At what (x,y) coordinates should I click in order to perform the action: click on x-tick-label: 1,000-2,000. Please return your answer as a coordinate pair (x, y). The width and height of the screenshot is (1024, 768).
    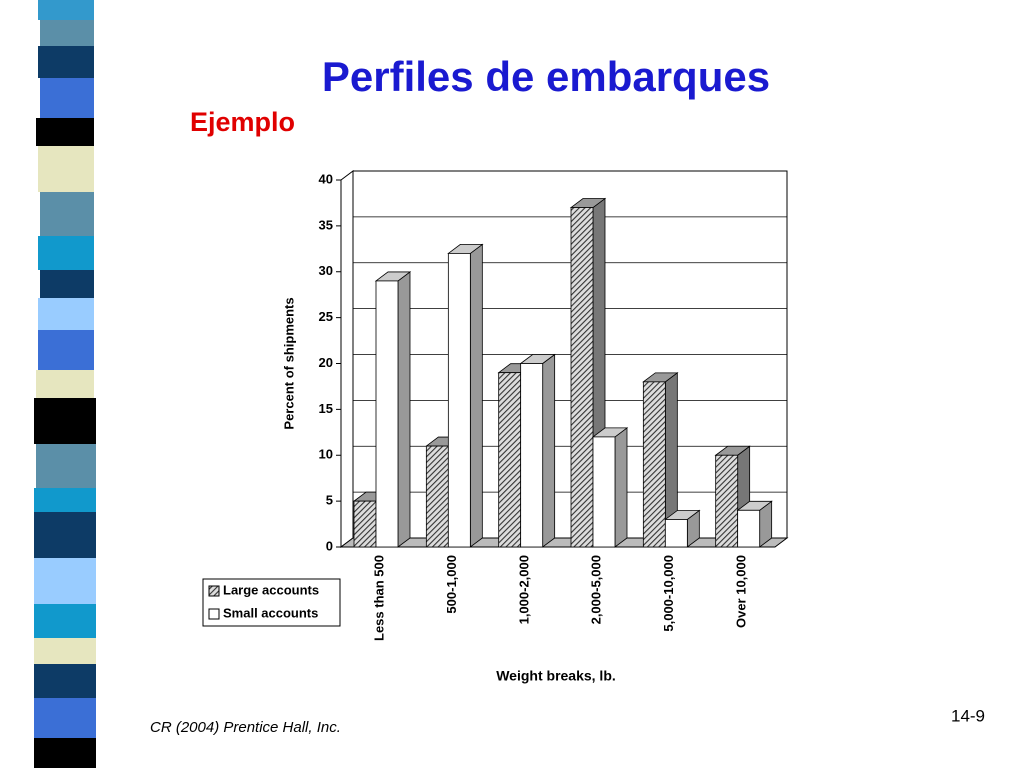
    Looking at the image, I should click on (523, 589).